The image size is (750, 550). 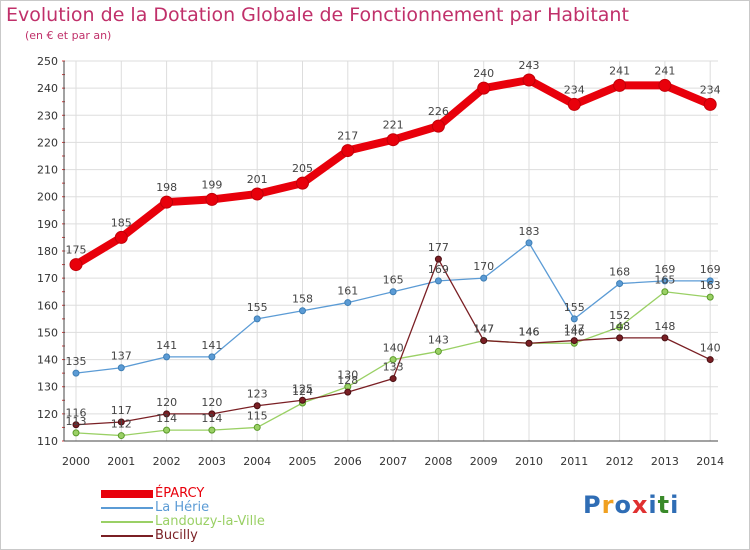 I want to click on legend-item: Bucilly, so click(x=183, y=536).